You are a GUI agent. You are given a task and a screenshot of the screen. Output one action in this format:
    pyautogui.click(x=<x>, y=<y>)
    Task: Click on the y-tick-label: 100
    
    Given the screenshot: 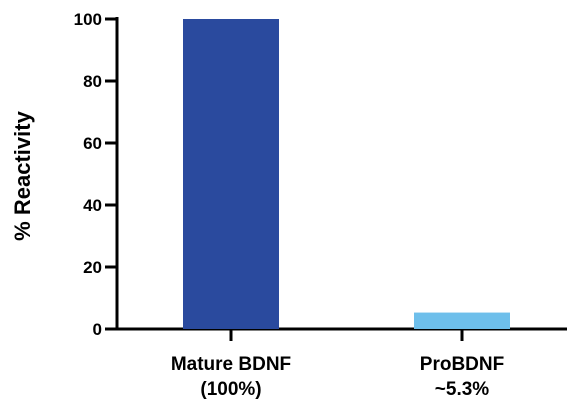 What is the action you would take?
    pyautogui.click(x=88, y=19)
    